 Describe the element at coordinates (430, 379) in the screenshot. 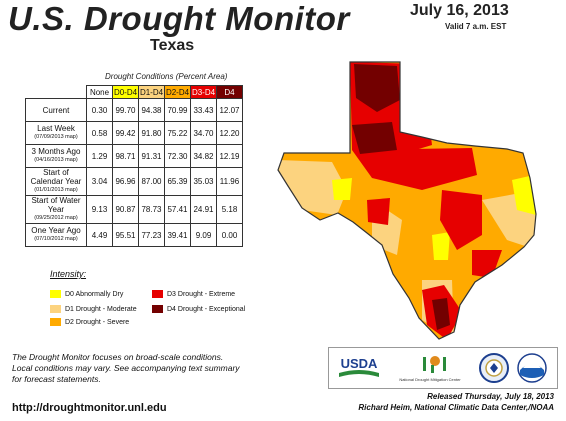

I see `svg-text:National Drought Mitigation Ce: National Drought Mitigation Center` at that location.